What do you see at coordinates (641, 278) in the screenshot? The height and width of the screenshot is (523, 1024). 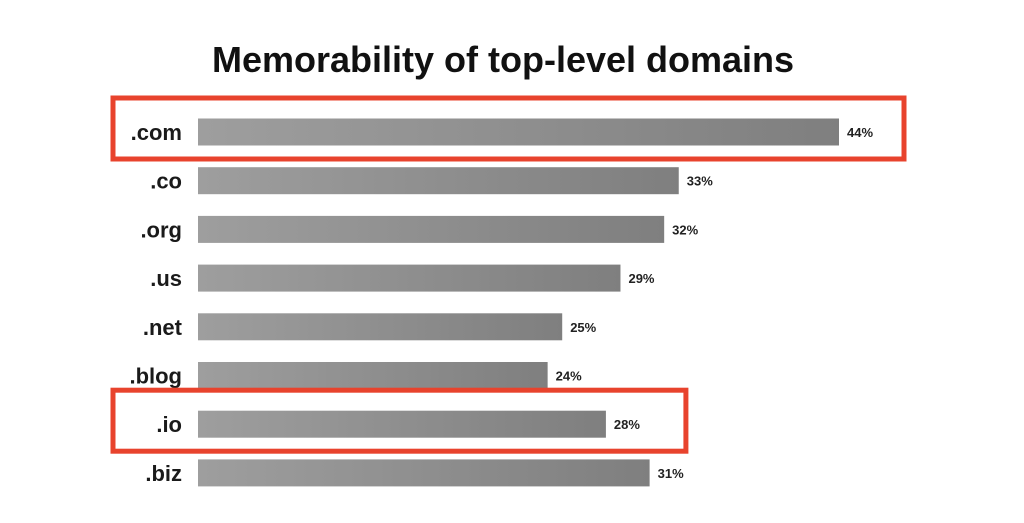 I see `value-label: 29%` at bounding box center [641, 278].